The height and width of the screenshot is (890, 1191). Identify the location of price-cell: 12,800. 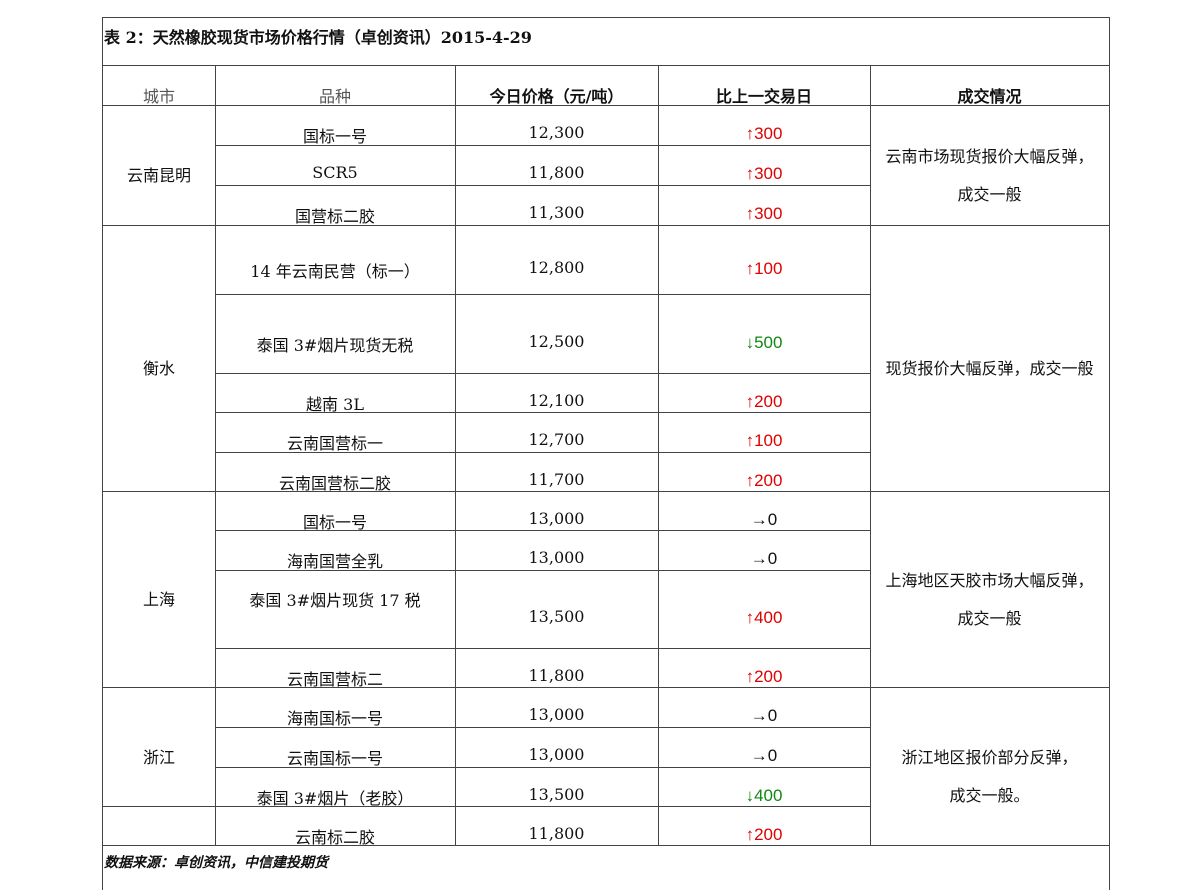
(556, 267).